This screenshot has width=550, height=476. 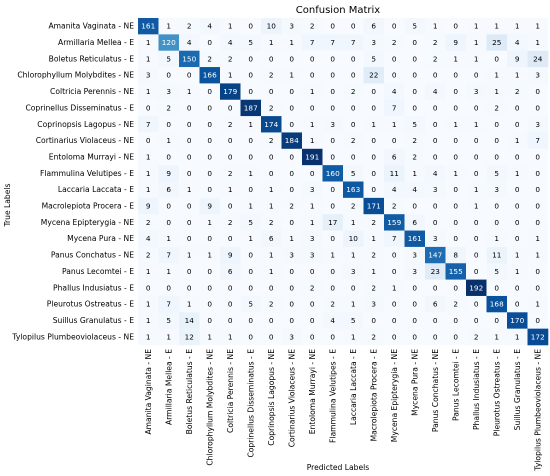 What do you see at coordinates (168, 387) in the screenshot?
I see `column-label: Armillaria Mellea - E` at bounding box center [168, 387].